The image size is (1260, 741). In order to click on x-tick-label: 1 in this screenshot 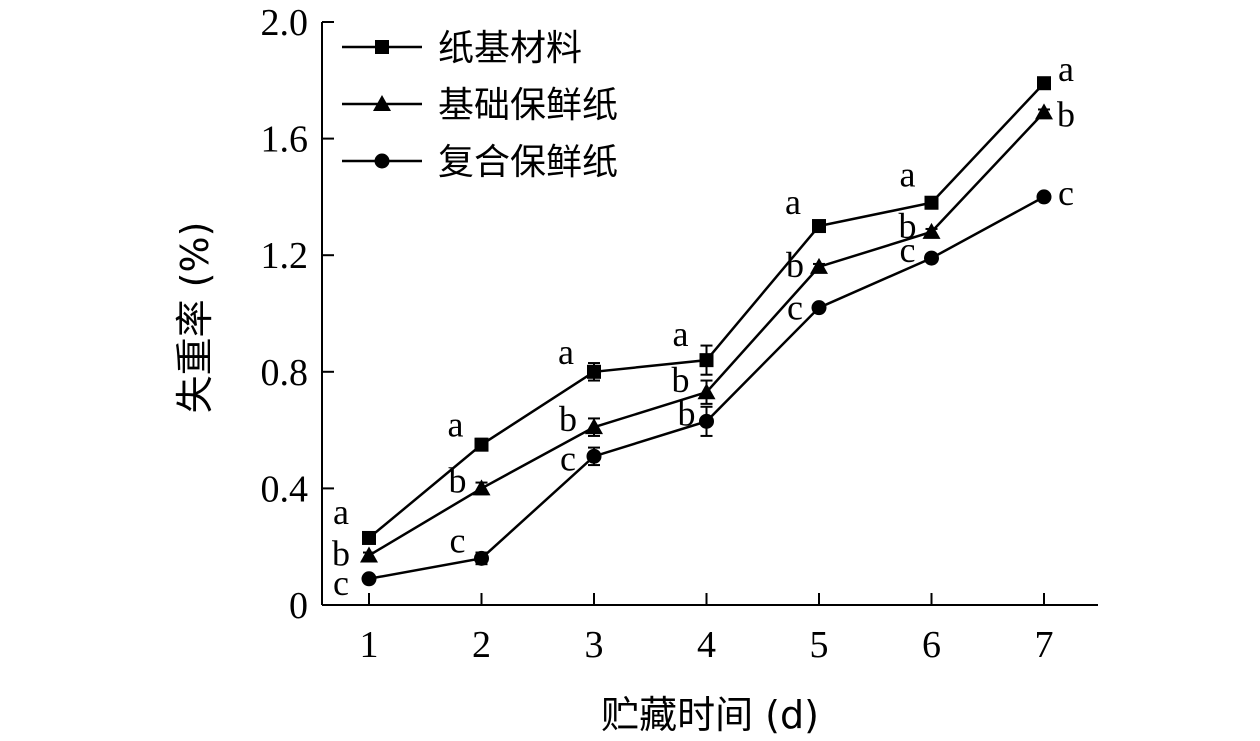, I will do `click(369, 645)`.